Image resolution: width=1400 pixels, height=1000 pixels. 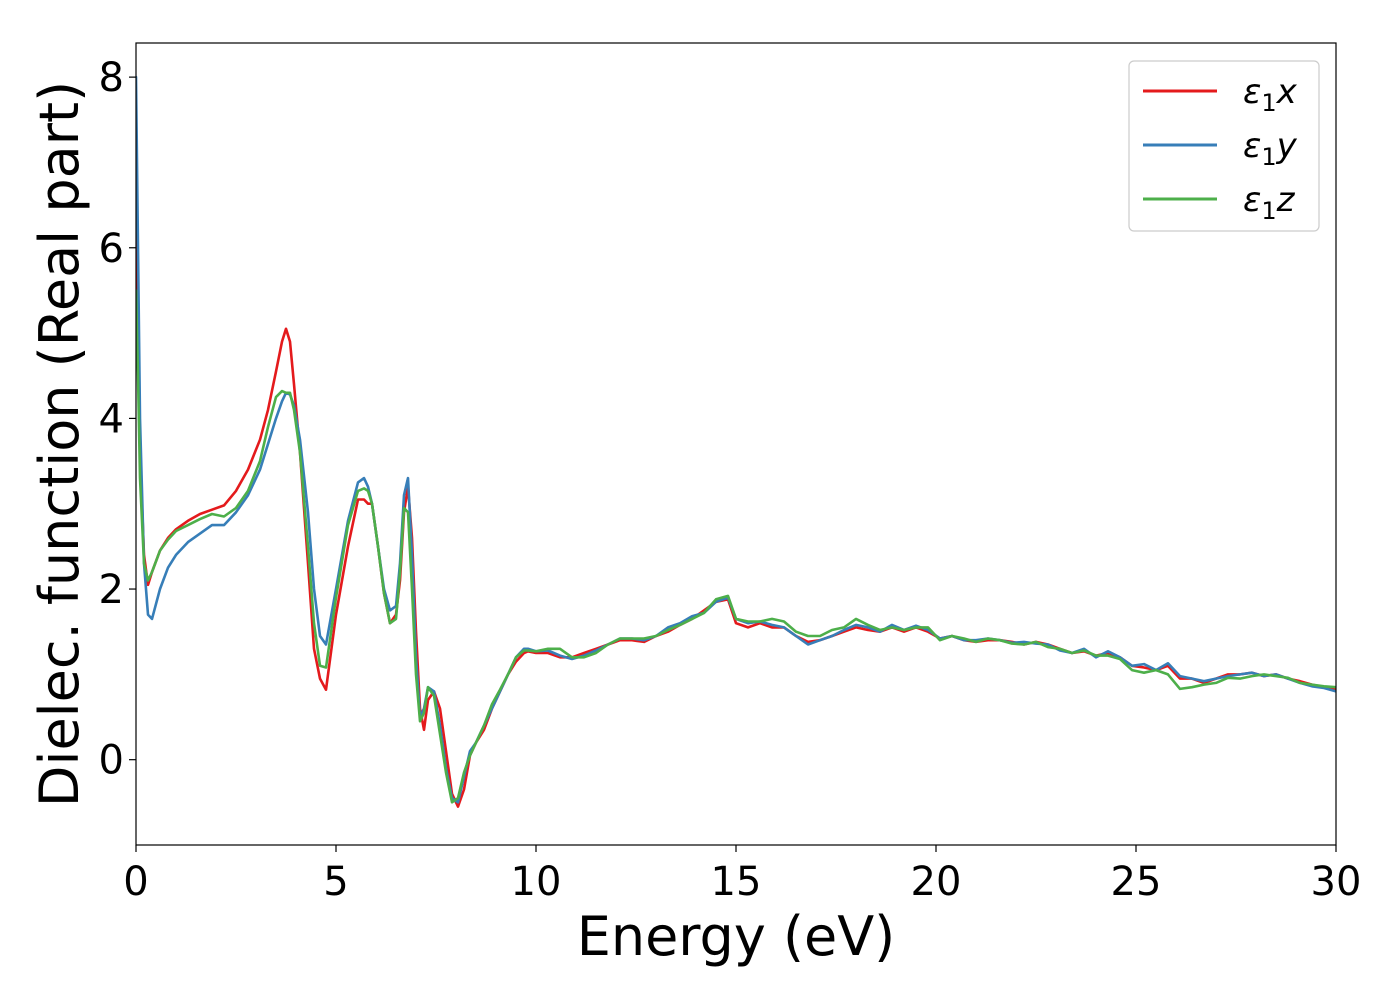 What do you see at coordinates (736, 936) in the screenshot?
I see `x-axis-label: Energy (eV)` at bounding box center [736, 936].